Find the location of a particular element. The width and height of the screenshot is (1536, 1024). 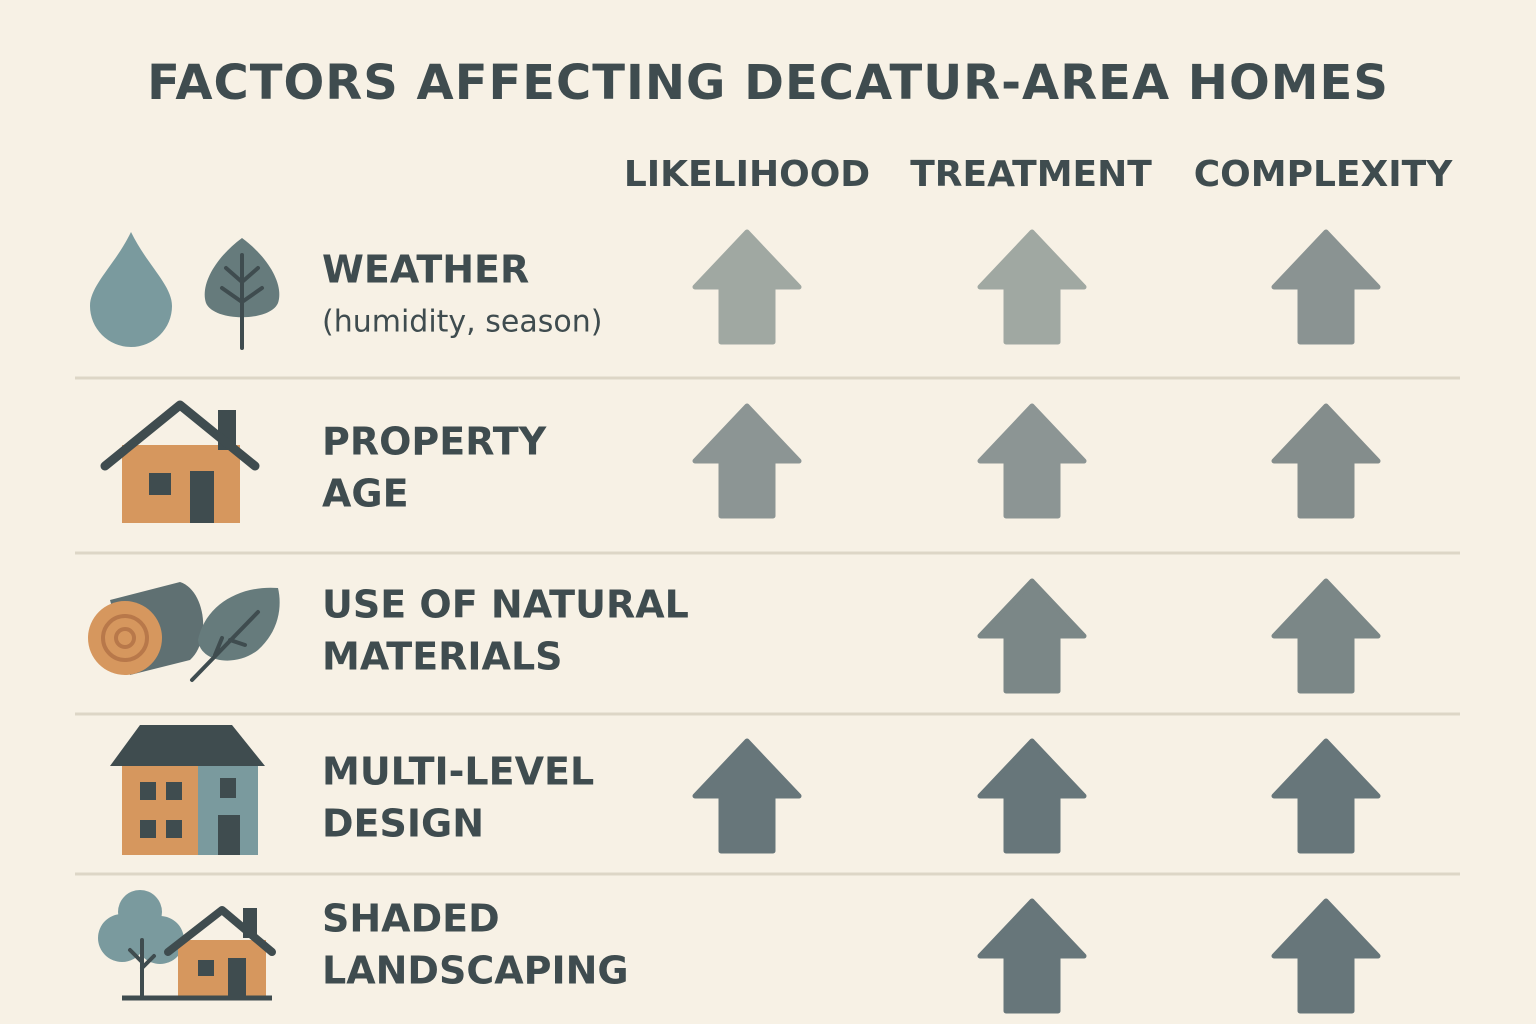

row-label: SHADED is located at coordinates (411, 919).